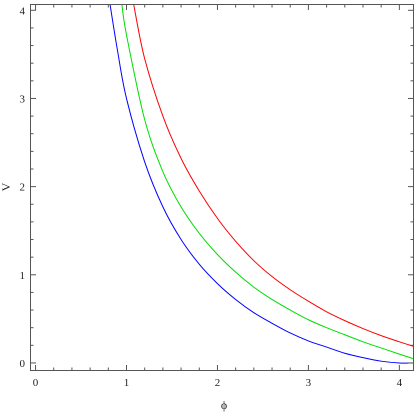 Image resolution: width=415 pixels, height=415 pixels. What do you see at coordinates (23, 276) in the screenshot?
I see `y-tick-label: 1` at bounding box center [23, 276].